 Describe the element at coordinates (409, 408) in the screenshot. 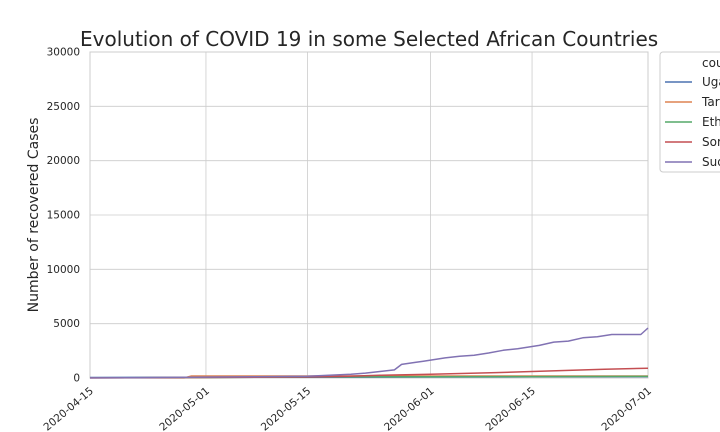

I see `x-tick-label: 2020-06-01` at that location.